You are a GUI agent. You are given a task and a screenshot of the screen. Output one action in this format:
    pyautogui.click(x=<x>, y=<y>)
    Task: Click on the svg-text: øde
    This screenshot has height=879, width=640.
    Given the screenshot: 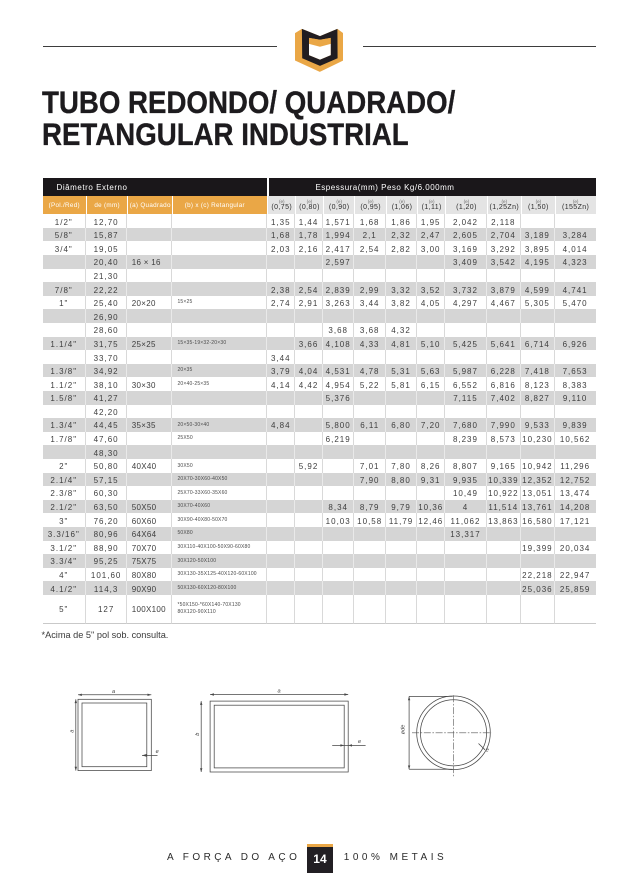 What is the action you would take?
    pyautogui.click(x=404, y=730)
    